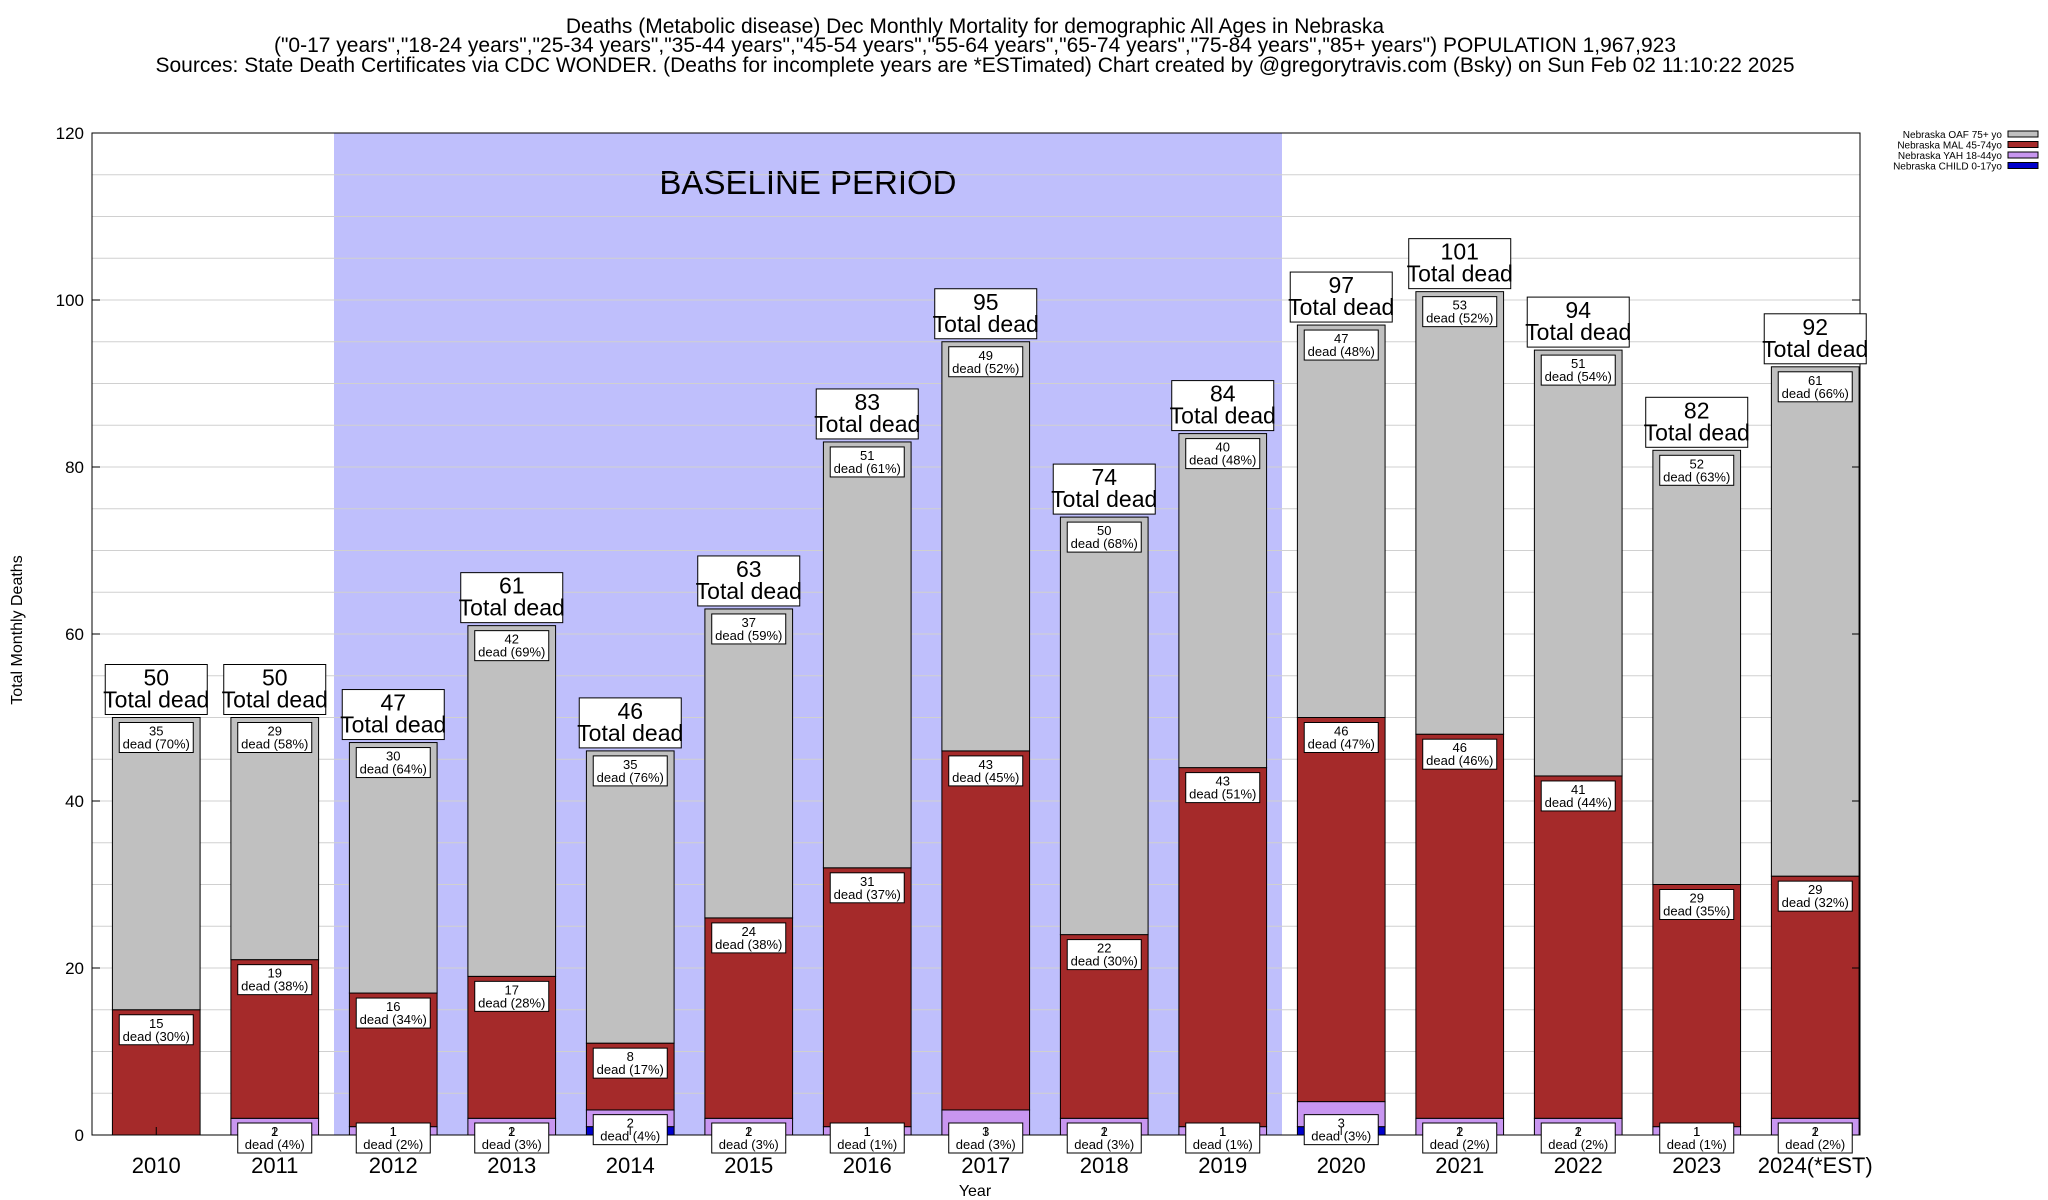 This screenshot has width=2048, height=1200. I want to click on segment-label-count: 8, so click(630, 1056).